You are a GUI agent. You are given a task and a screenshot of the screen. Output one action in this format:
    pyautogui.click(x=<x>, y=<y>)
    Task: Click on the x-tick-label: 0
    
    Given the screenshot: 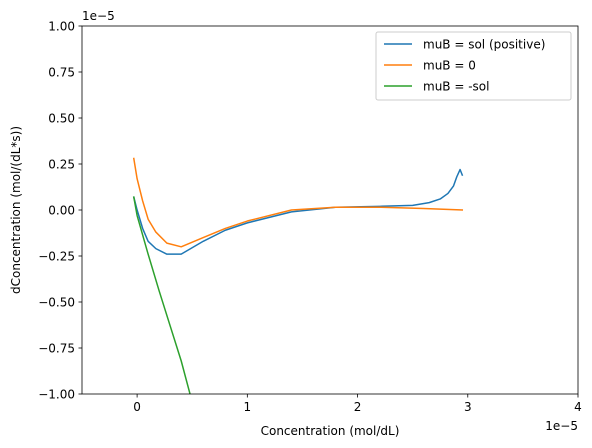 What is the action you would take?
    pyautogui.click(x=137, y=407)
    